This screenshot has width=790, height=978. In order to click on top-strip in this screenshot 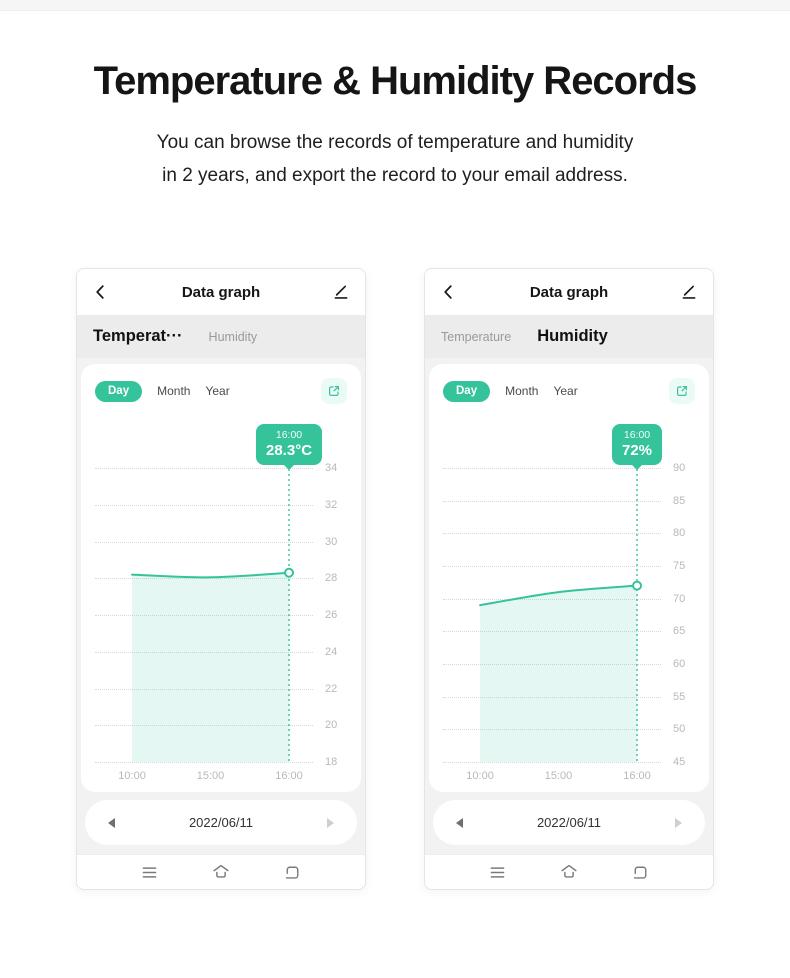, I will do `click(395, 5)`.